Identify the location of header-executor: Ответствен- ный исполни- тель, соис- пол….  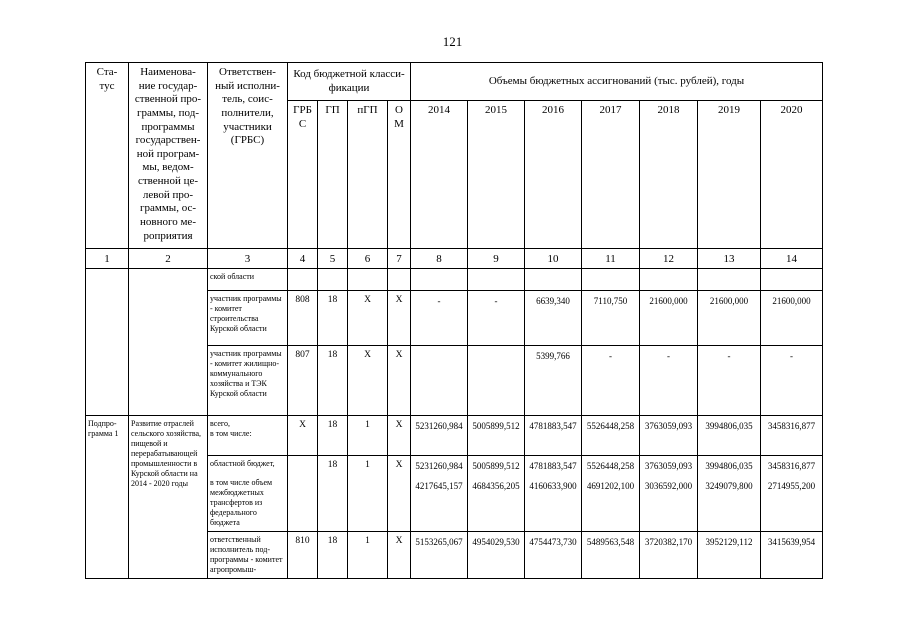
(247, 155).